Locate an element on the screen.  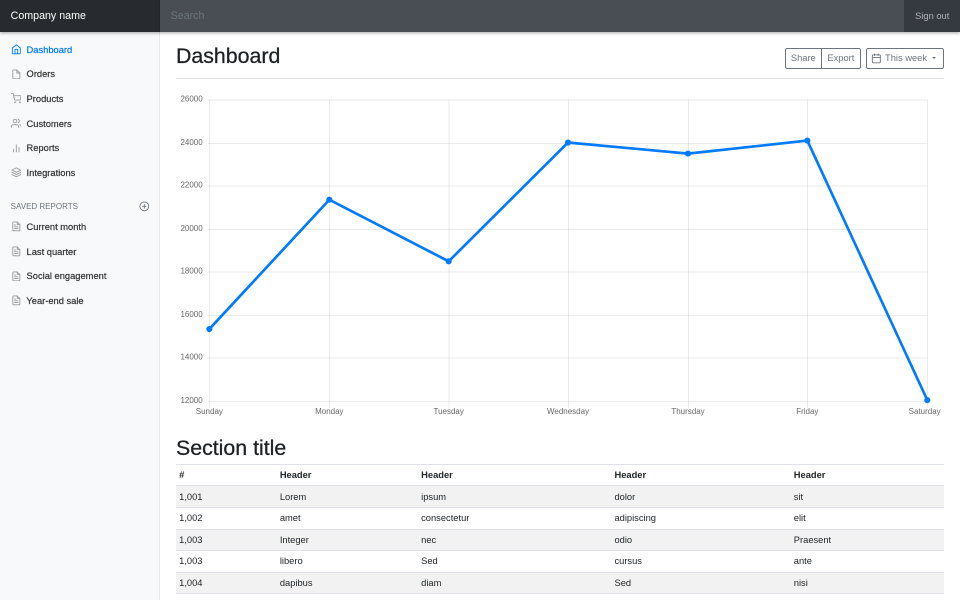
svg-text: 12000 is located at coordinates (191, 400).